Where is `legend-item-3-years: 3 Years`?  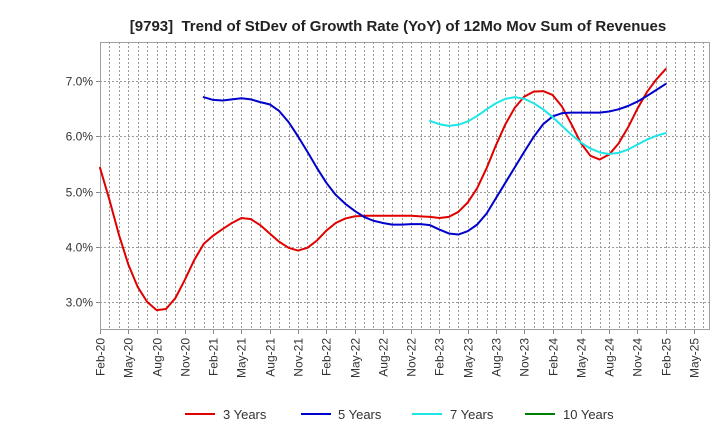 legend-item-3-years: 3 Years is located at coordinates (226, 414).